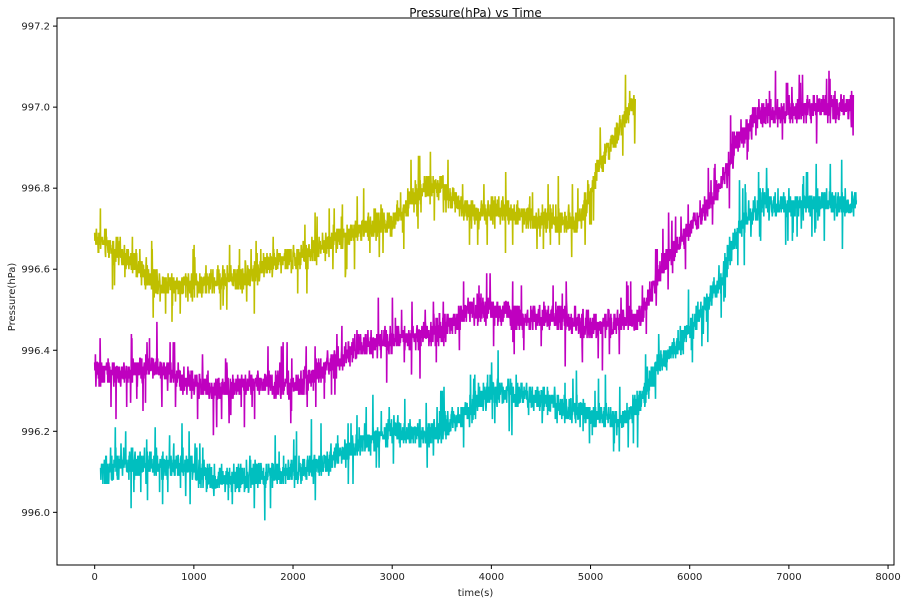 The width and height of the screenshot is (908, 604). What do you see at coordinates (35, 513) in the screenshot?
I see `y-tick-label: 996.0` at bounding box center [35, 513].